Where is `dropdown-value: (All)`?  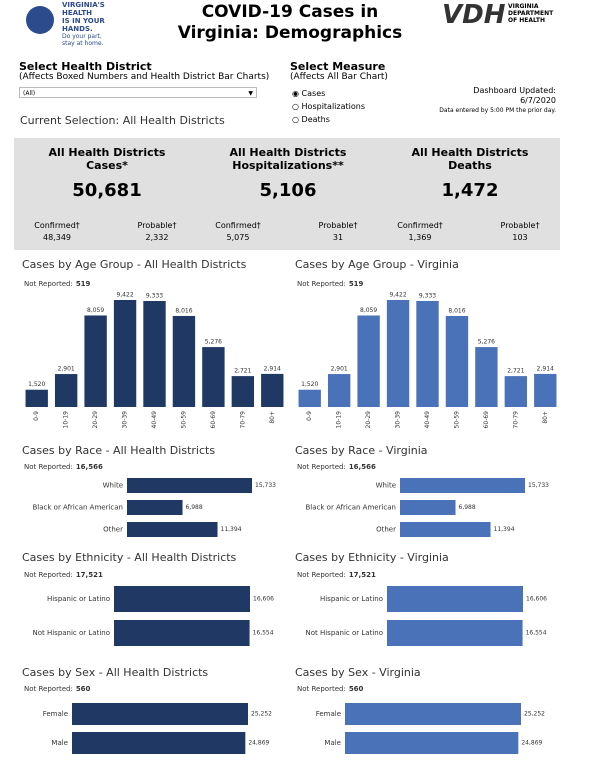 dropdown-value: (All) is located at coordinates (29, 93).